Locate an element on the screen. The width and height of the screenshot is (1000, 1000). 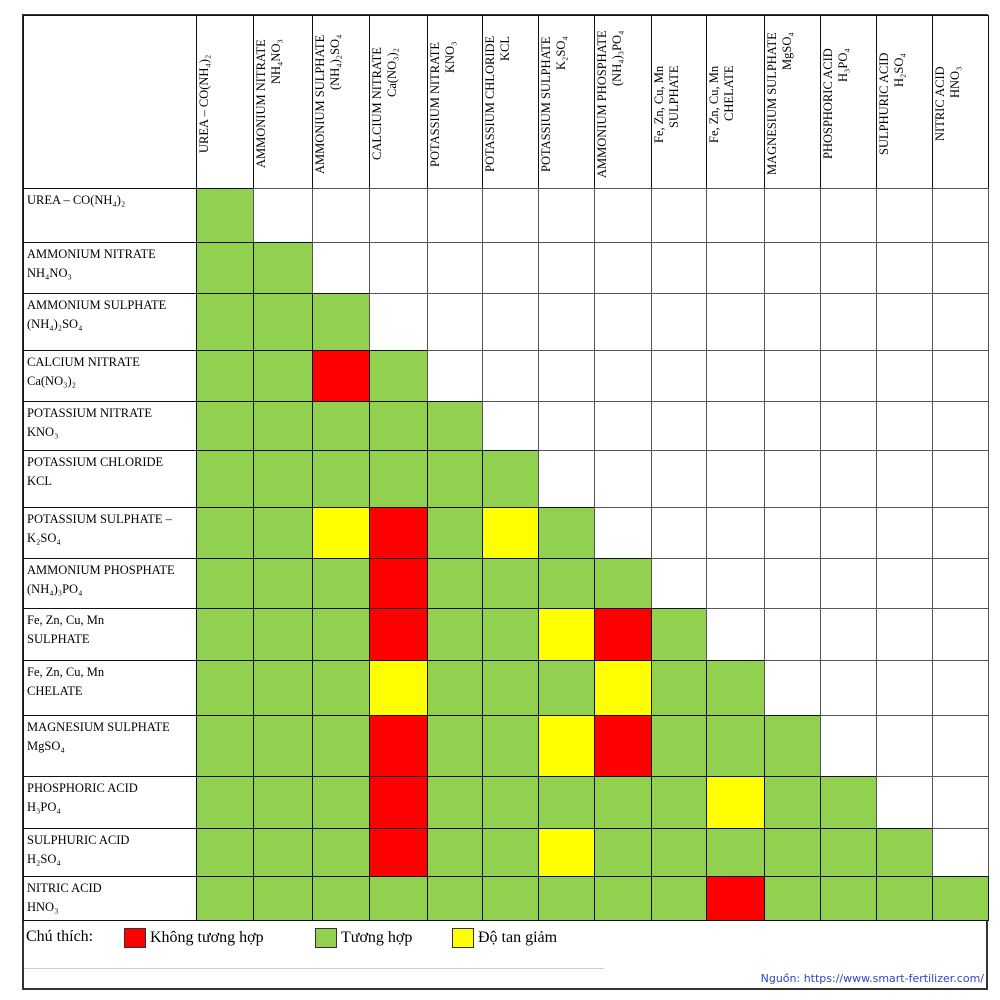
row-header-line: UREA – CO(NH₄)₂ is located at coordinates (76, 200).